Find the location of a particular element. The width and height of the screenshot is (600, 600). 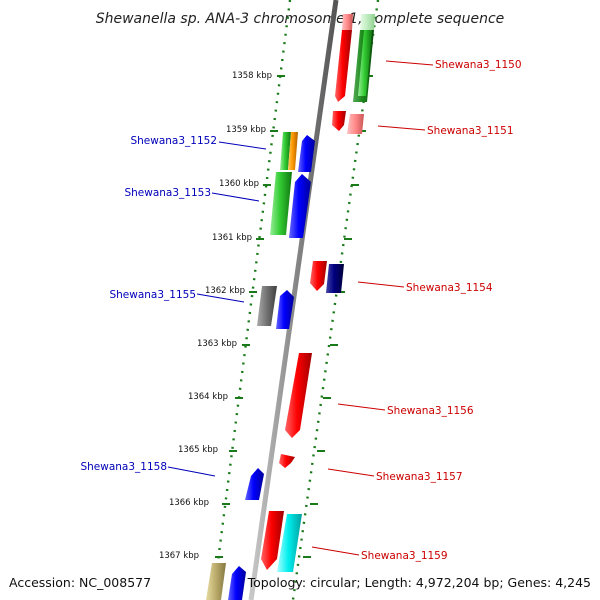

gene-label-1155: Shewana3_1155 is located at coordinates (152, 295).